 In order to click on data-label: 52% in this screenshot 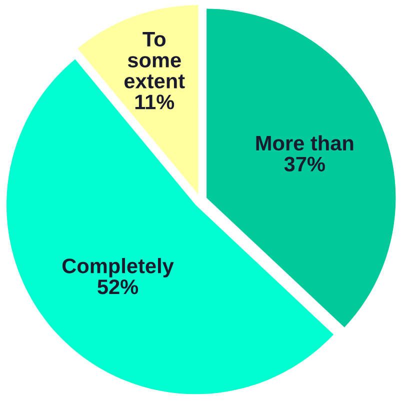, I will do `click(118, 286)`.